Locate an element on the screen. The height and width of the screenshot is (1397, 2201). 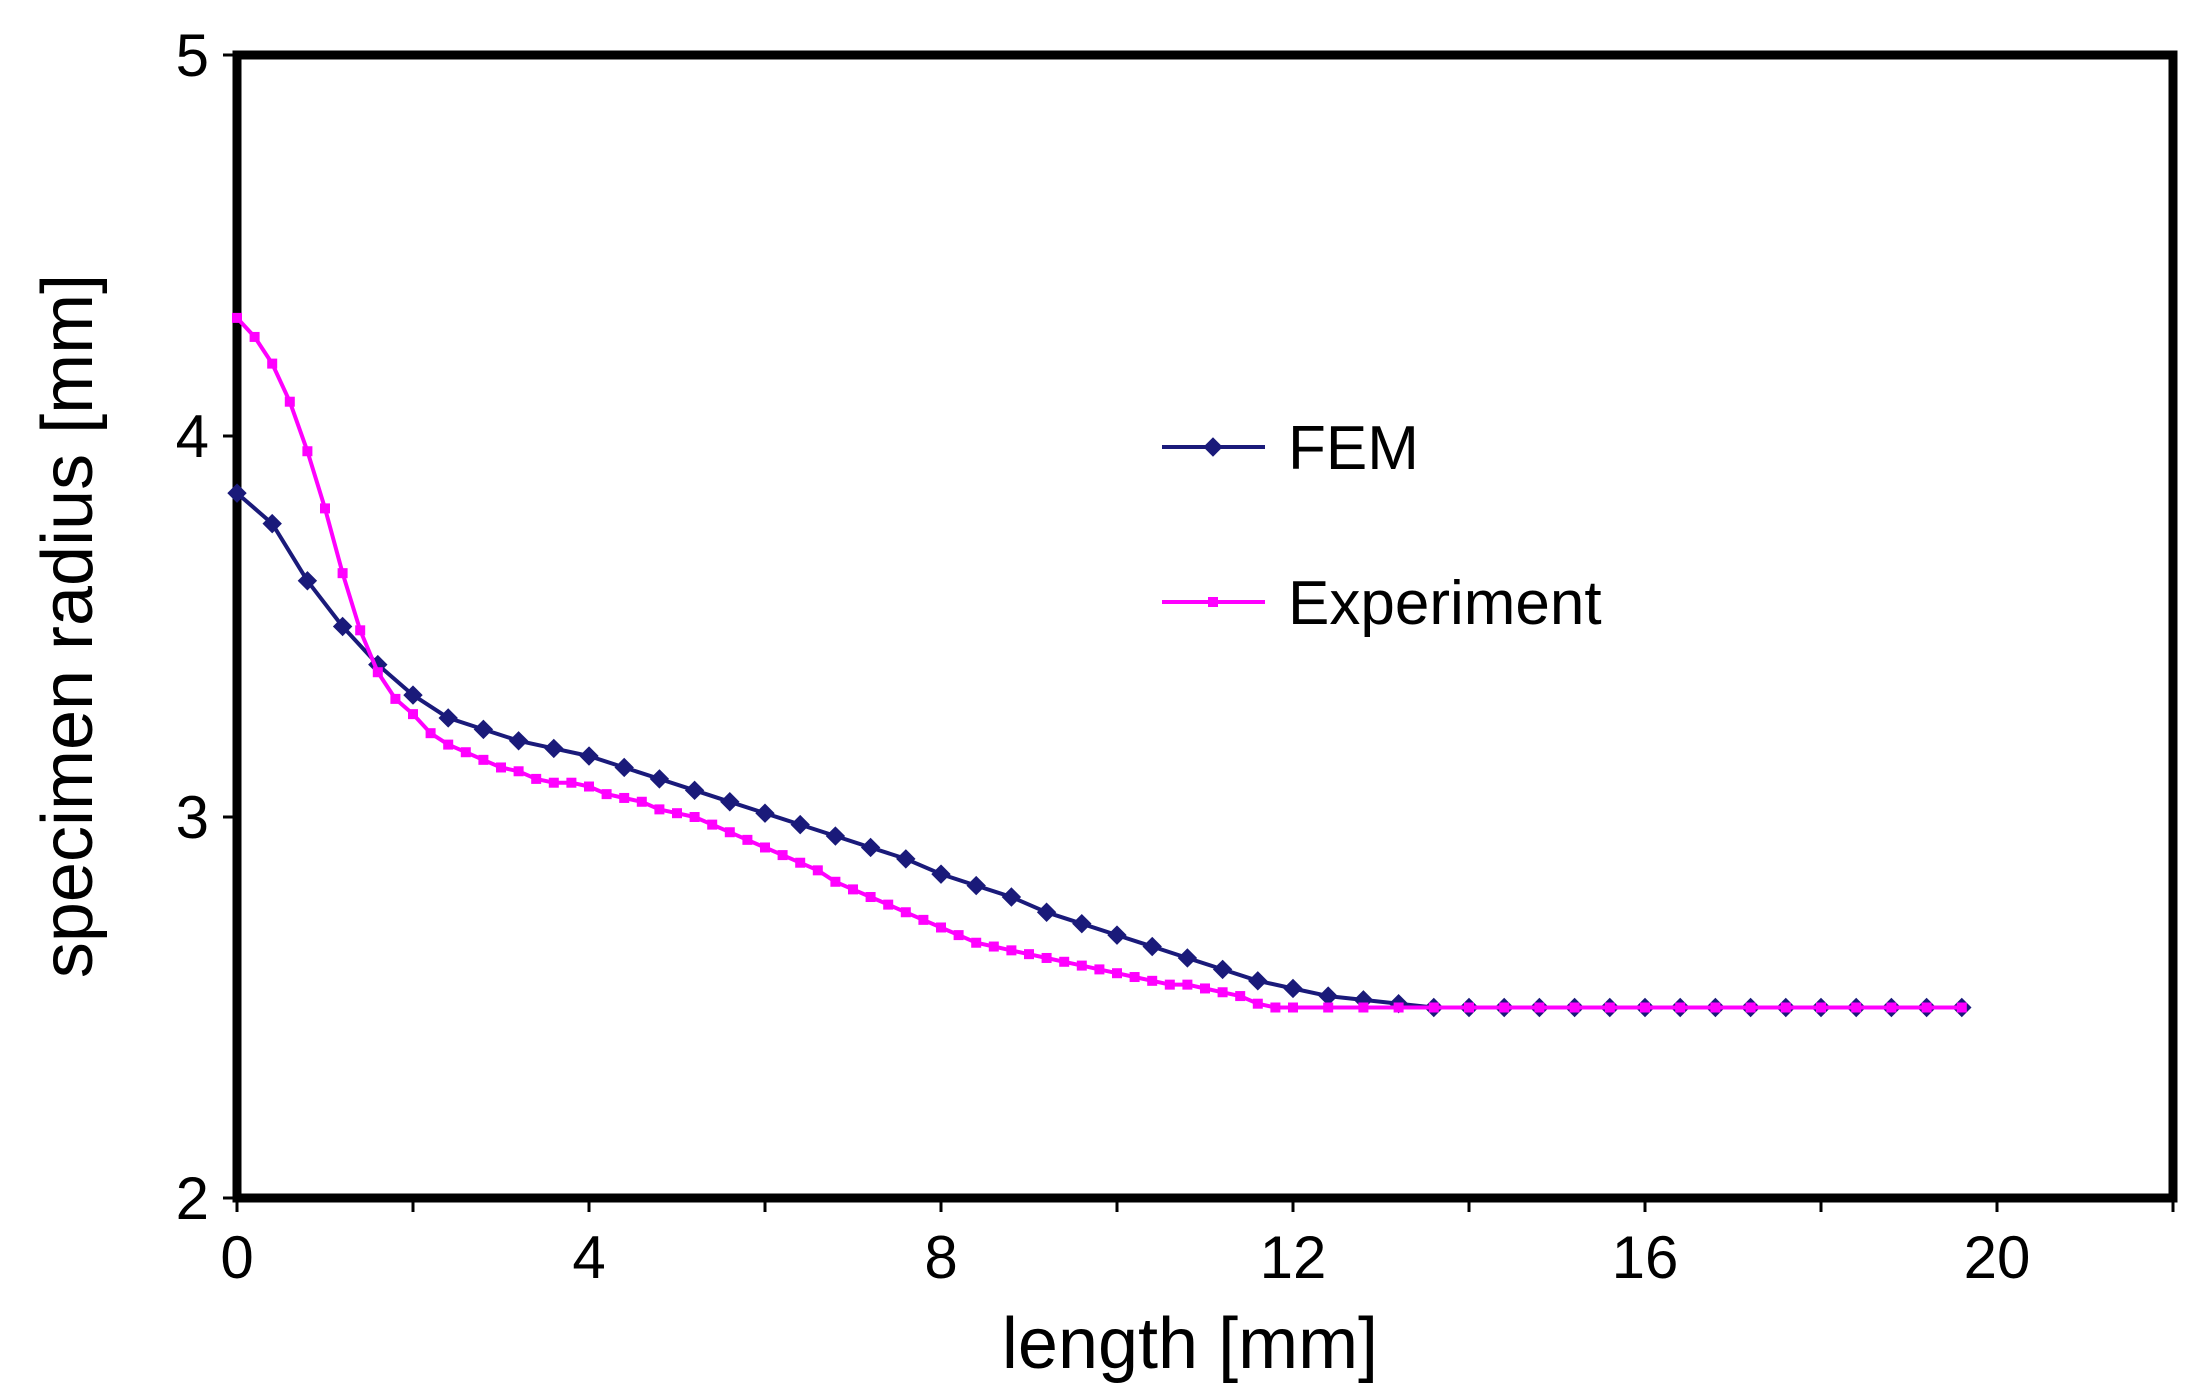
legend-item-experiment: Experiment is located at coordinates (1382, 603).